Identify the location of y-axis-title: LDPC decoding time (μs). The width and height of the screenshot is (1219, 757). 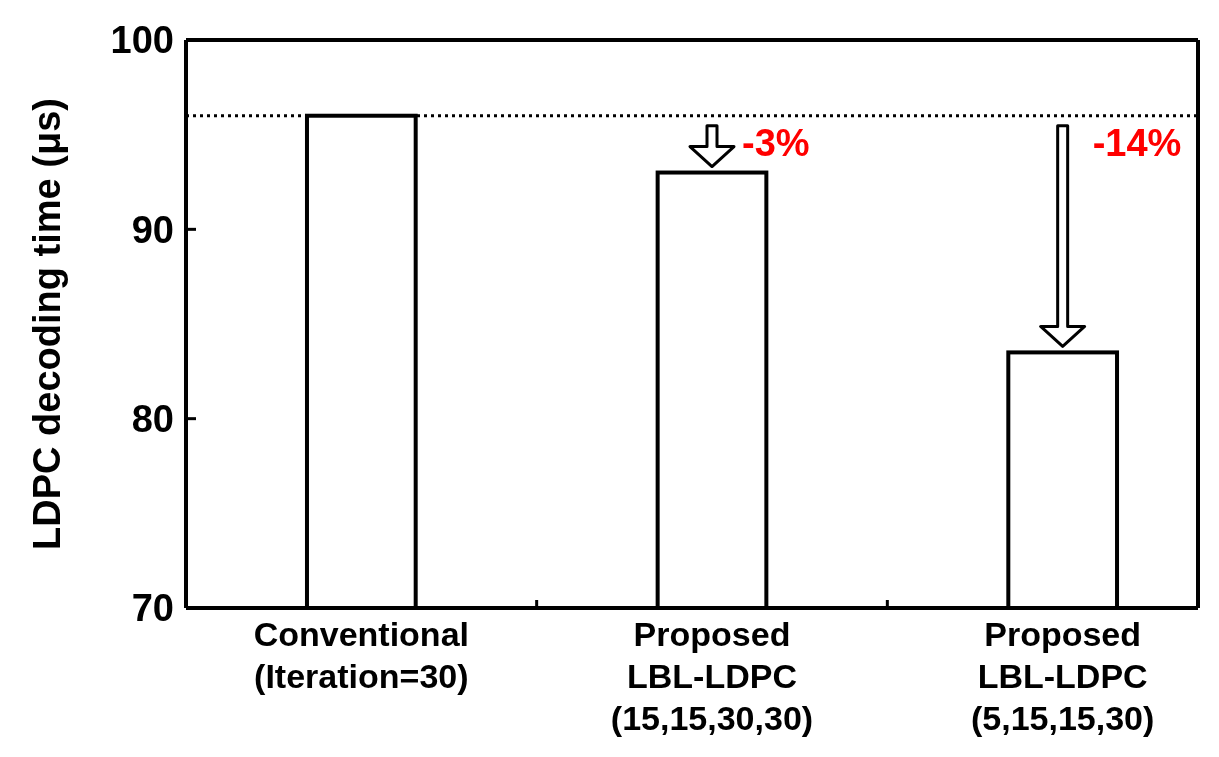
(47, 324).